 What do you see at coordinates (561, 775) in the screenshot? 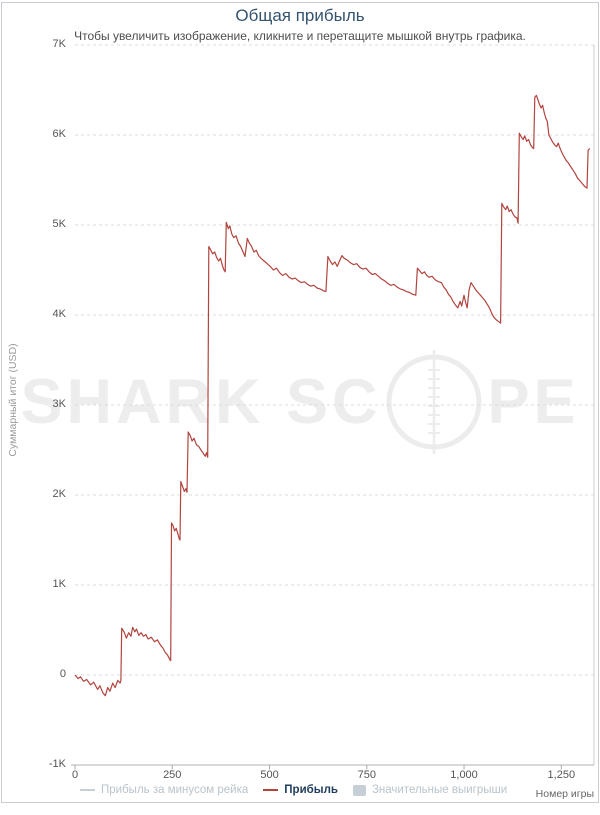
I see `x-tick-label: 1,250` at bounding box center [561, 775].